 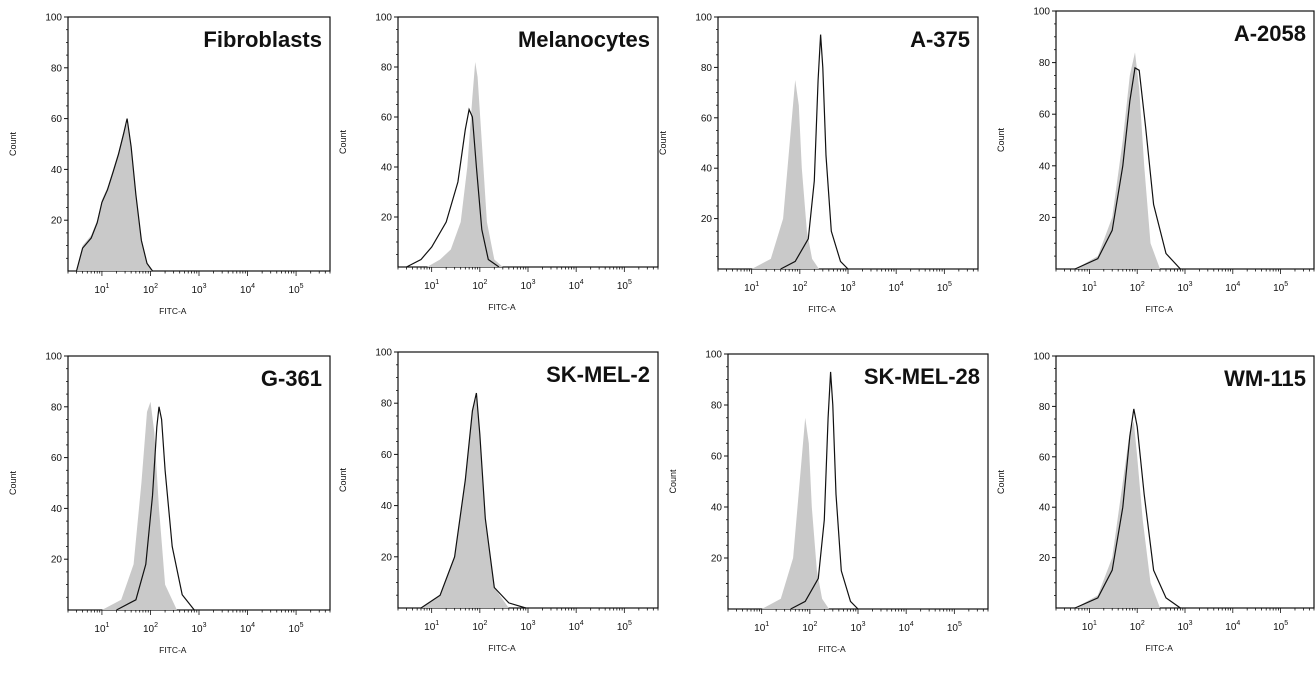 I want to click on panel-title: G-361, so click(x=291, y=378).